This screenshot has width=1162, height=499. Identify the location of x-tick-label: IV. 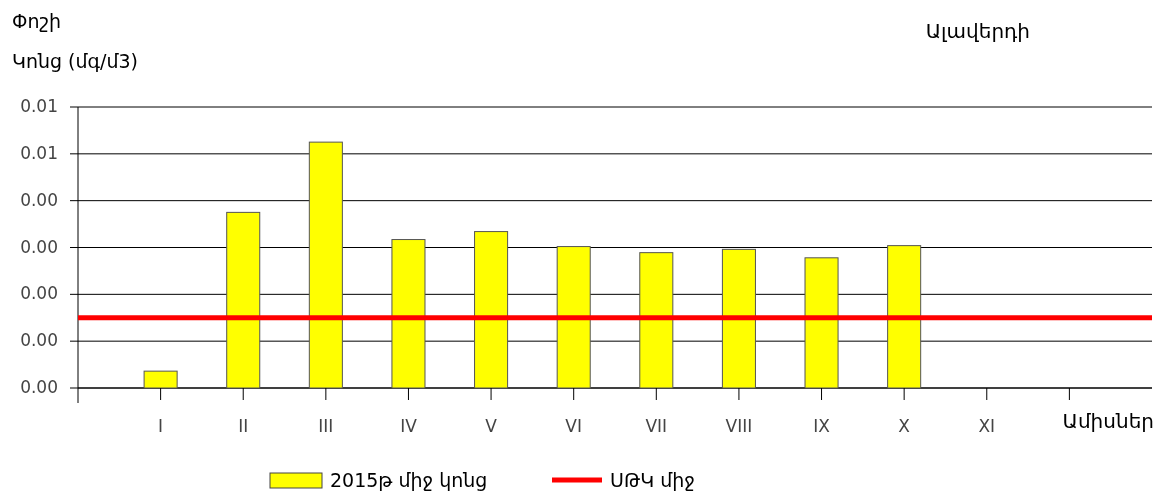
(409, 426).